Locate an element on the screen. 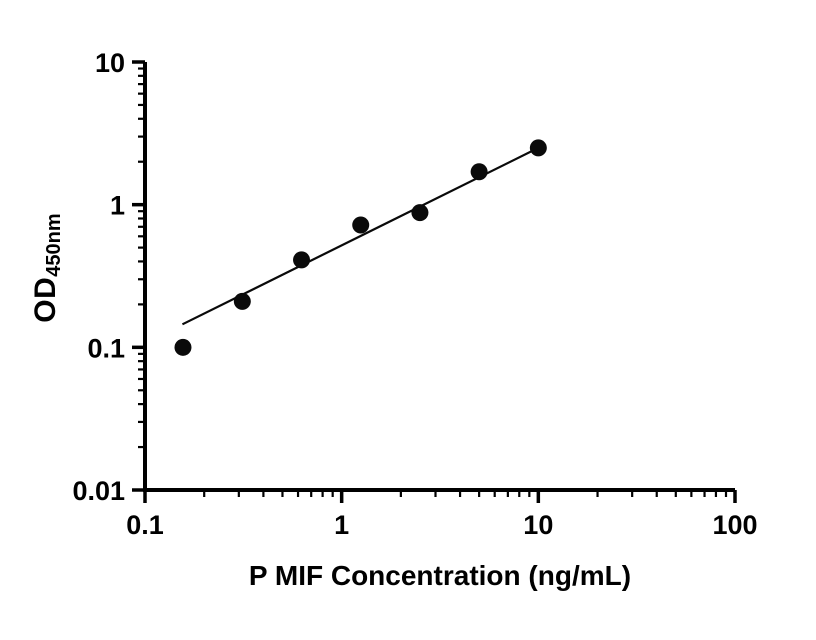 The image size is (816, 640). y-axis-title: OD450nm is located at coordinates (47, 268).